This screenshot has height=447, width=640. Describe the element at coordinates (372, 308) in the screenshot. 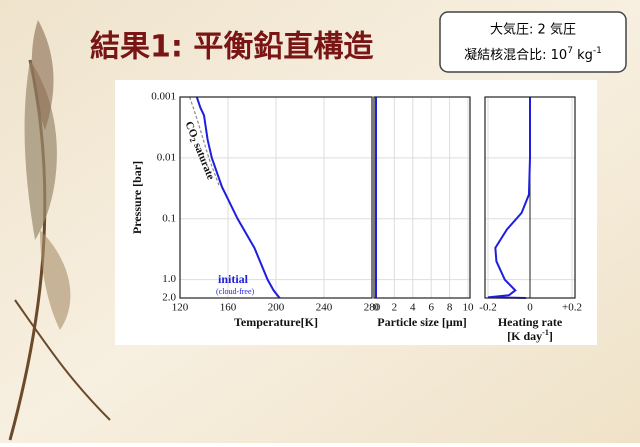

I see `x-tick-label: 280` at that location.